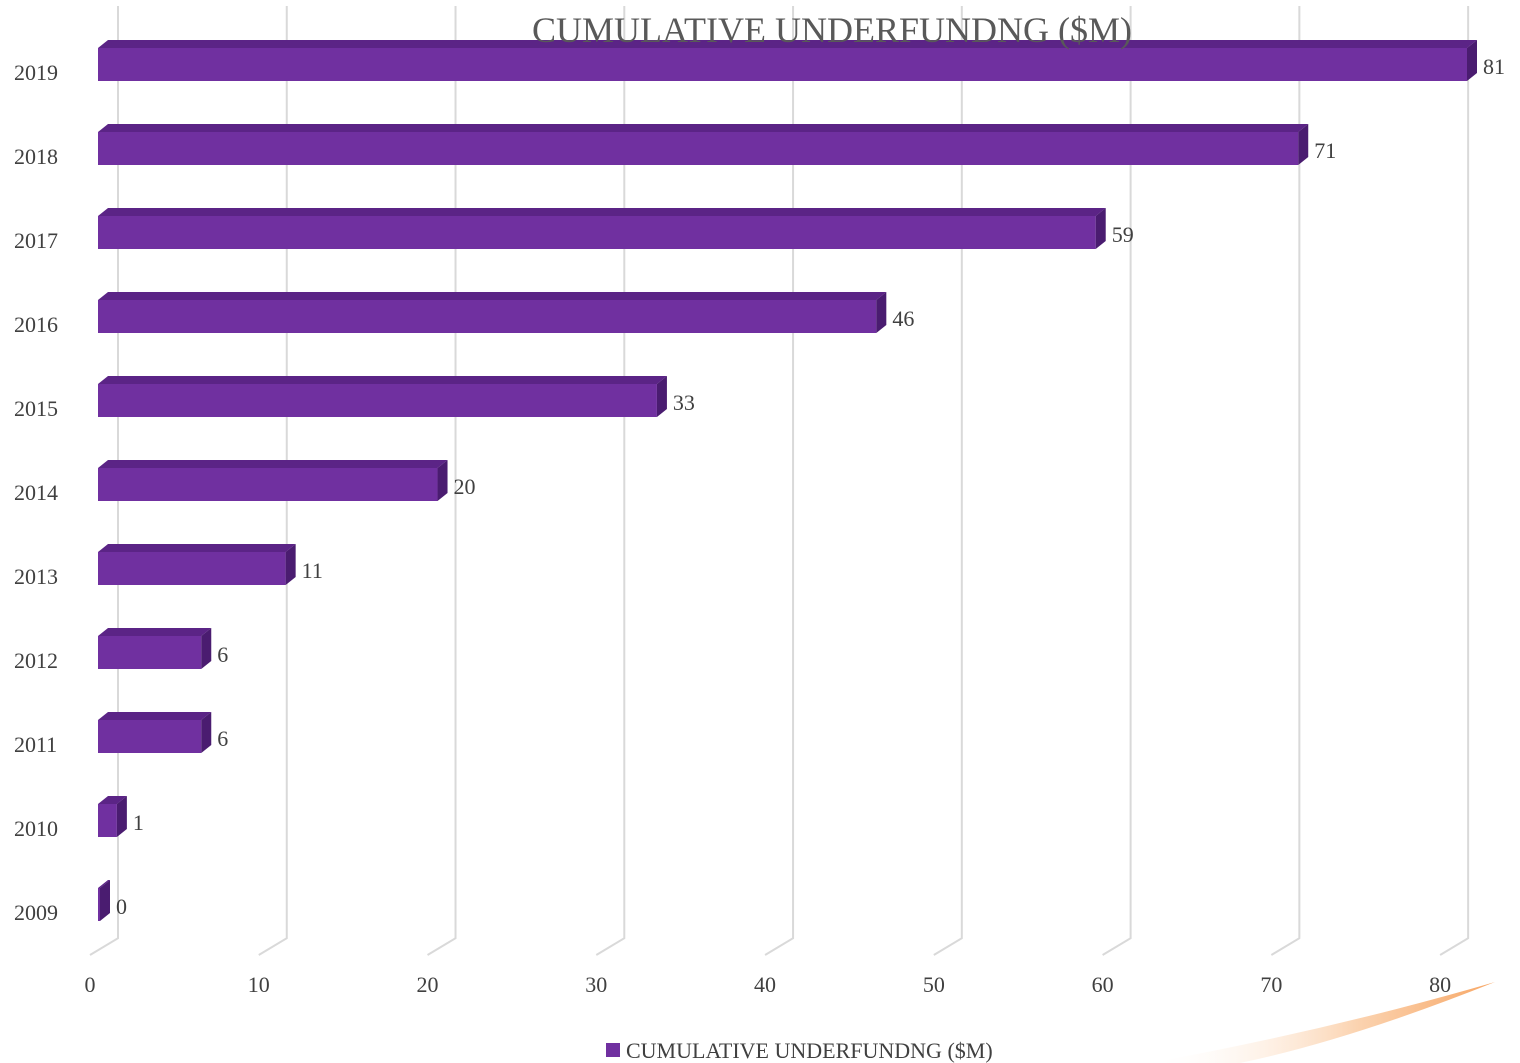 The height and width of the screenshot is (1063, 1520). Describe the element at coordinates (832, 30) in the screenshot. I see `chart-title: CUMULATIVE UNDERFUNDNG ($M)` at that location.